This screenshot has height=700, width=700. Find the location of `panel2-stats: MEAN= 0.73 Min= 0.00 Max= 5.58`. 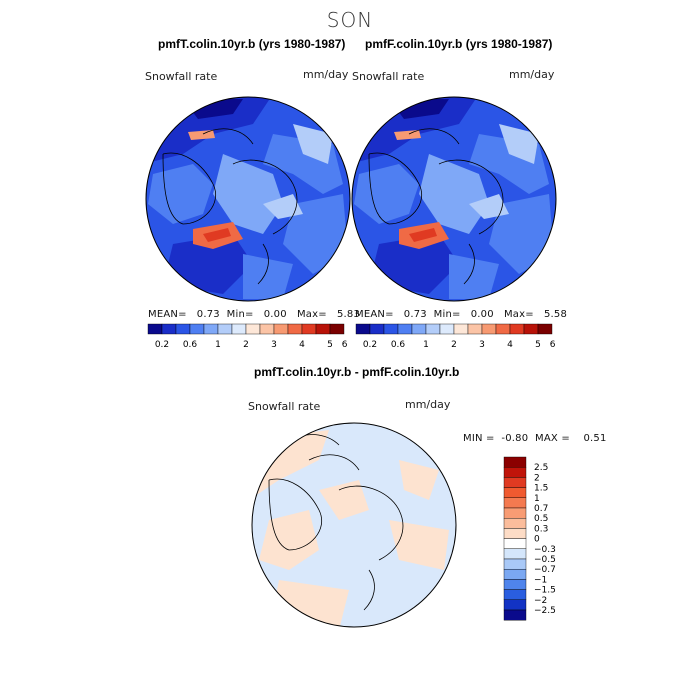

panel2-stats: MEAN= 0.73 Min= 0.00 Max= 5.58 is located at coordinates (461, 314).